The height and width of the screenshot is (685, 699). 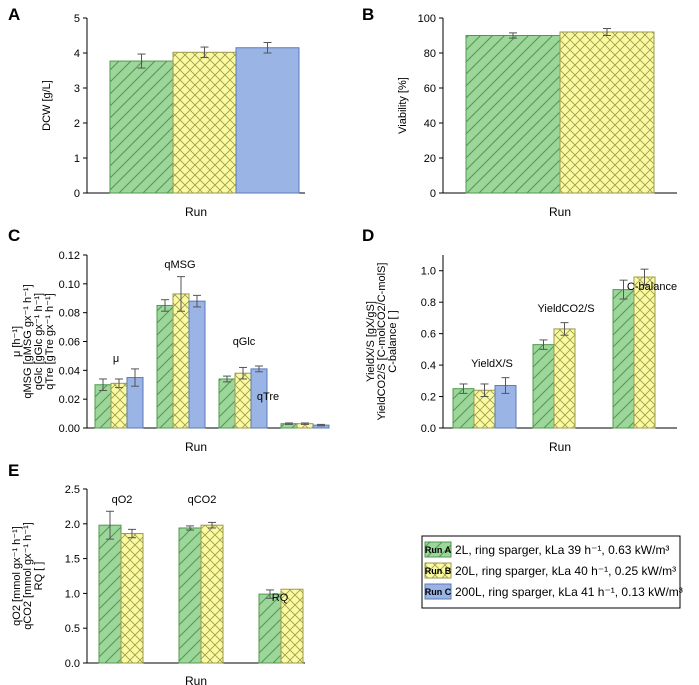 What do you see at coordinates (69, 285) in the screenshot?
I see `y-tick-label: 0.10` at bounding box center [69, 285].